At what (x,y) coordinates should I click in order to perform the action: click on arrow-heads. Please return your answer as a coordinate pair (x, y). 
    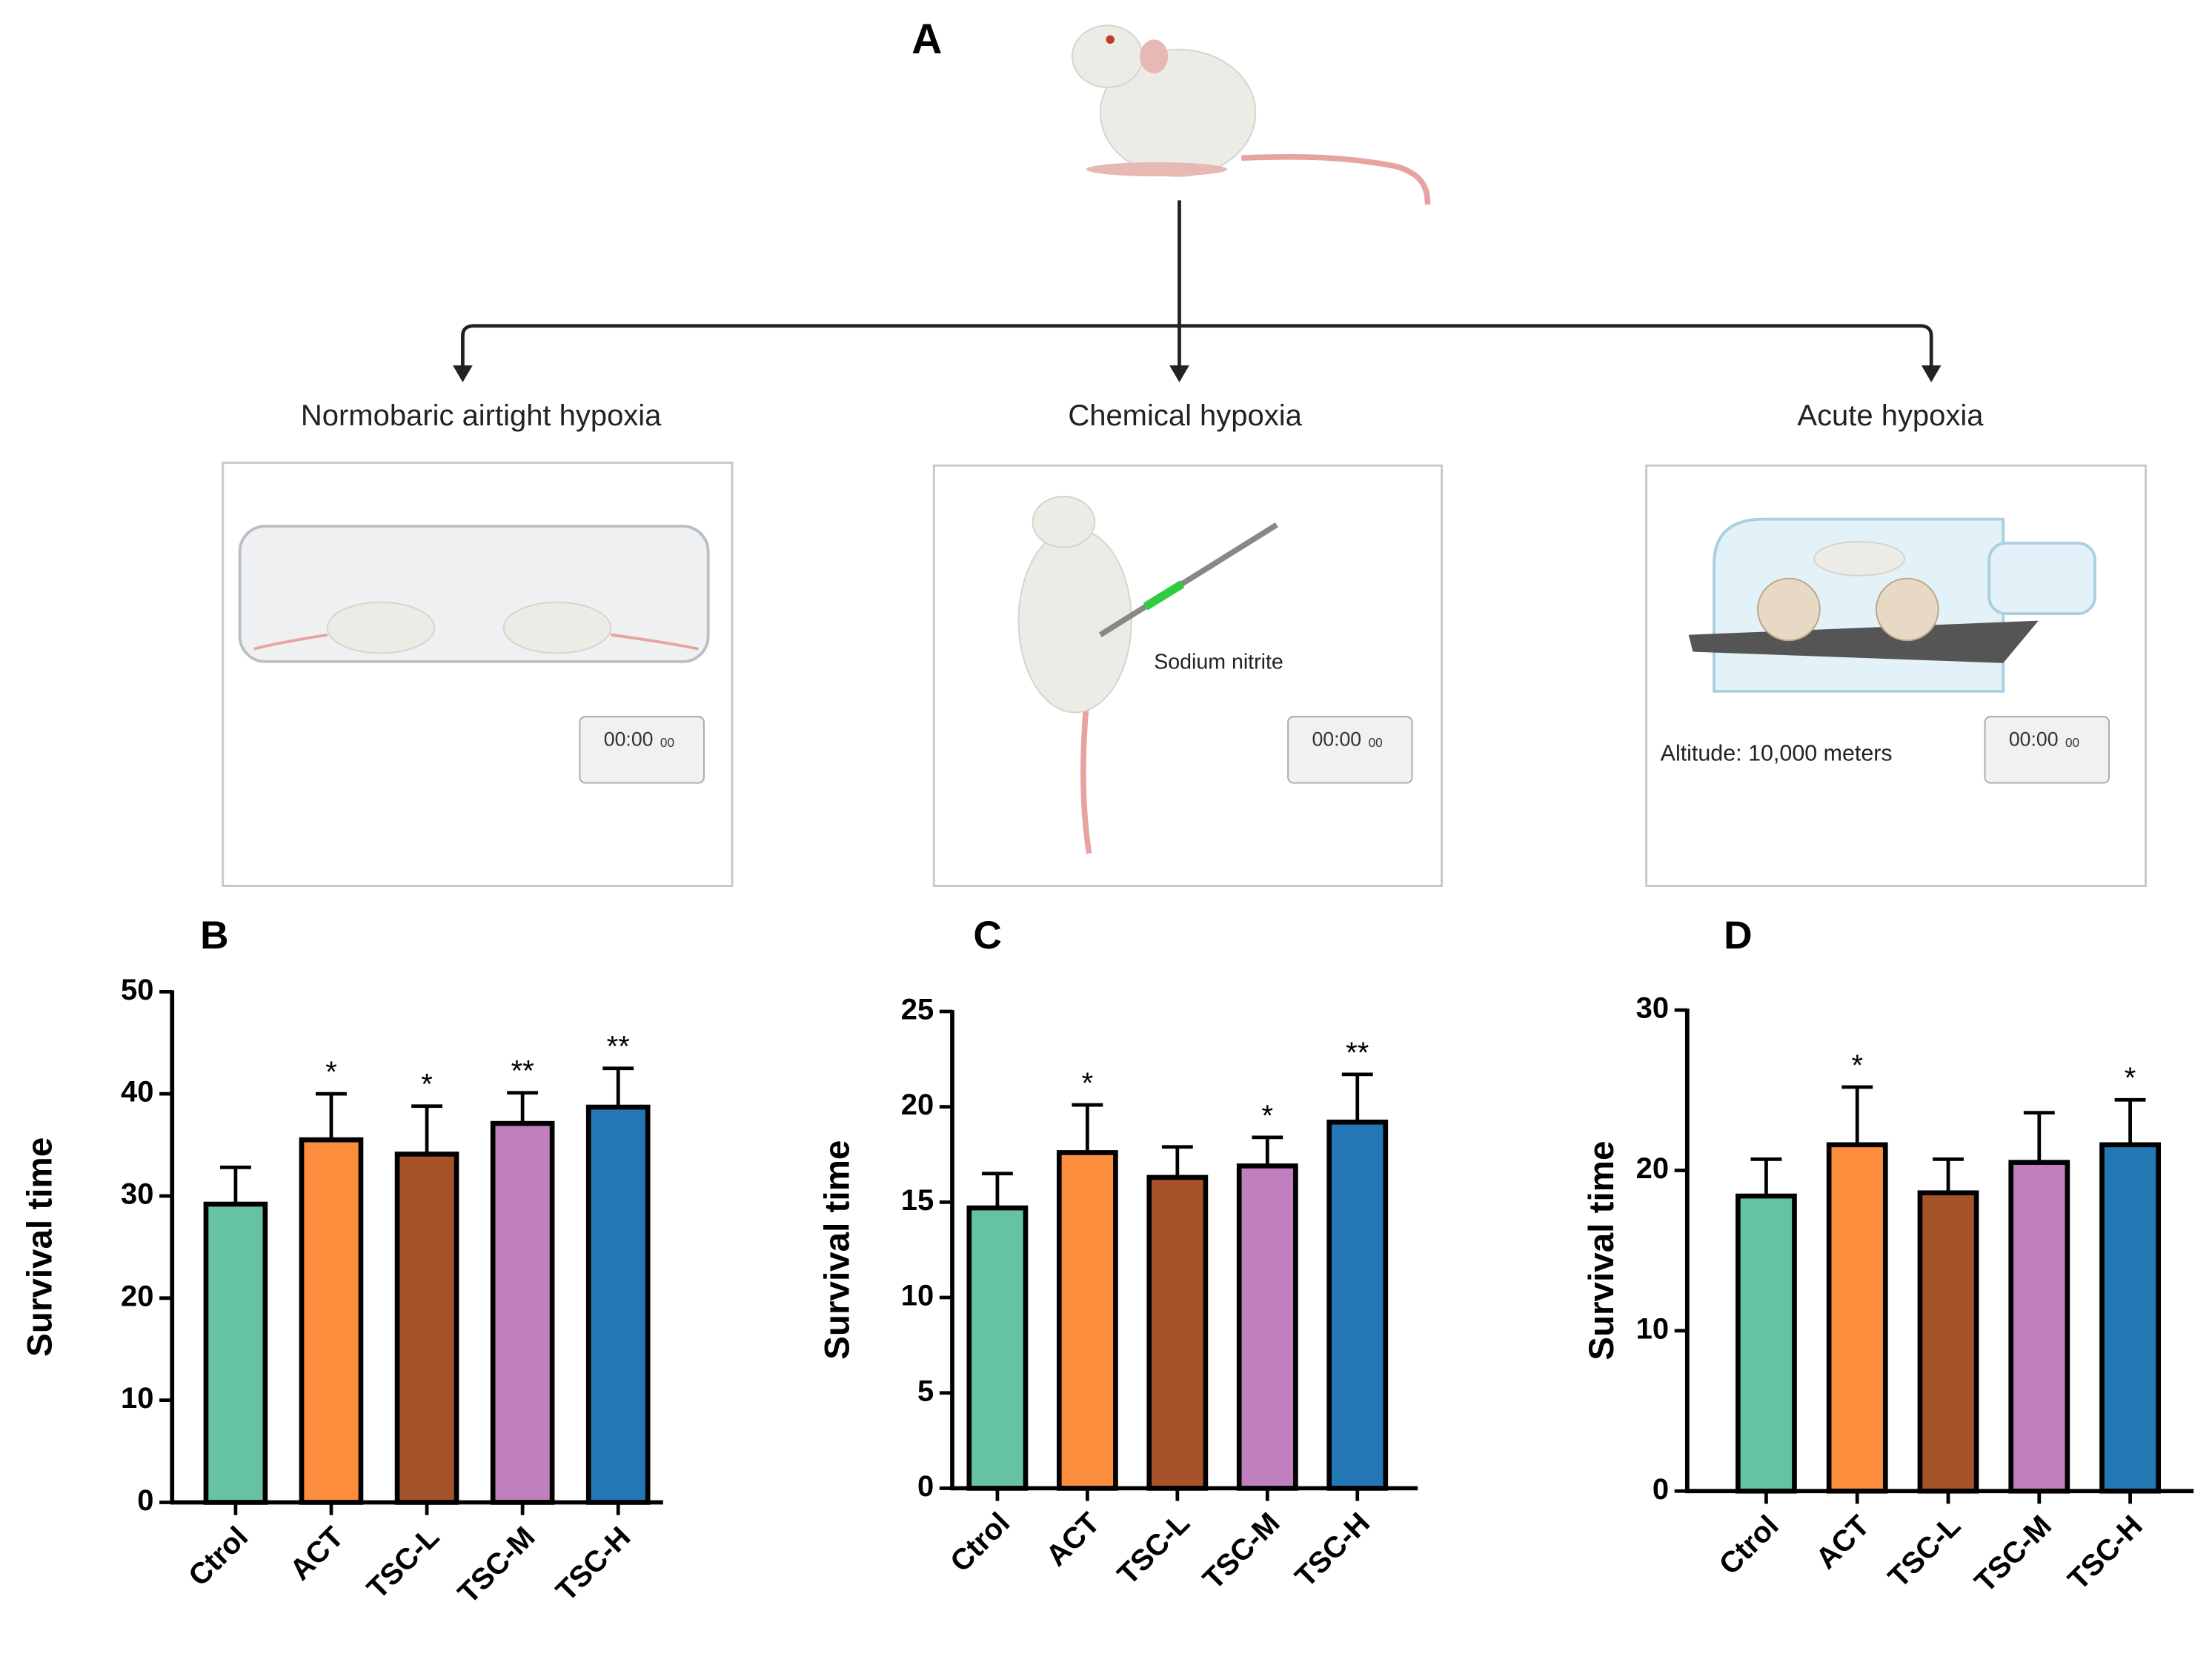
    Looking at the image, I should click on (1197, 373).